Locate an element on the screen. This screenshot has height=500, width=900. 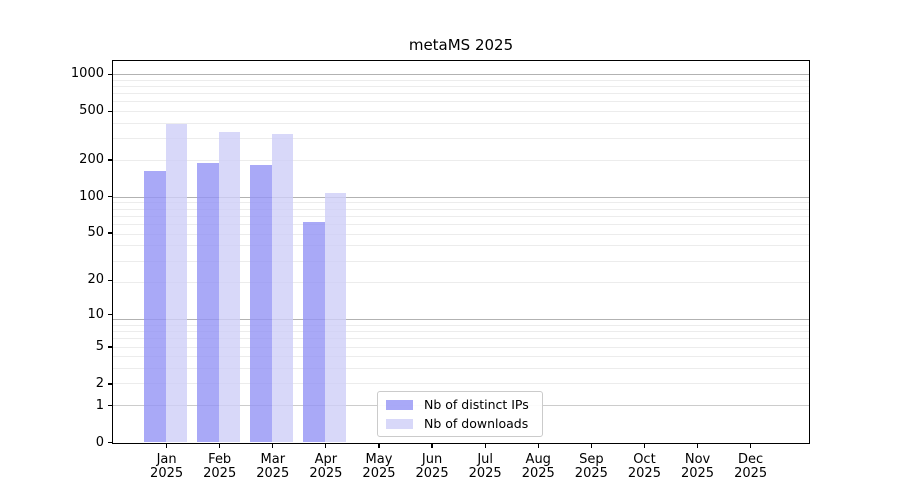
y-tick-label: 10 is located at coordinates (95, 314).